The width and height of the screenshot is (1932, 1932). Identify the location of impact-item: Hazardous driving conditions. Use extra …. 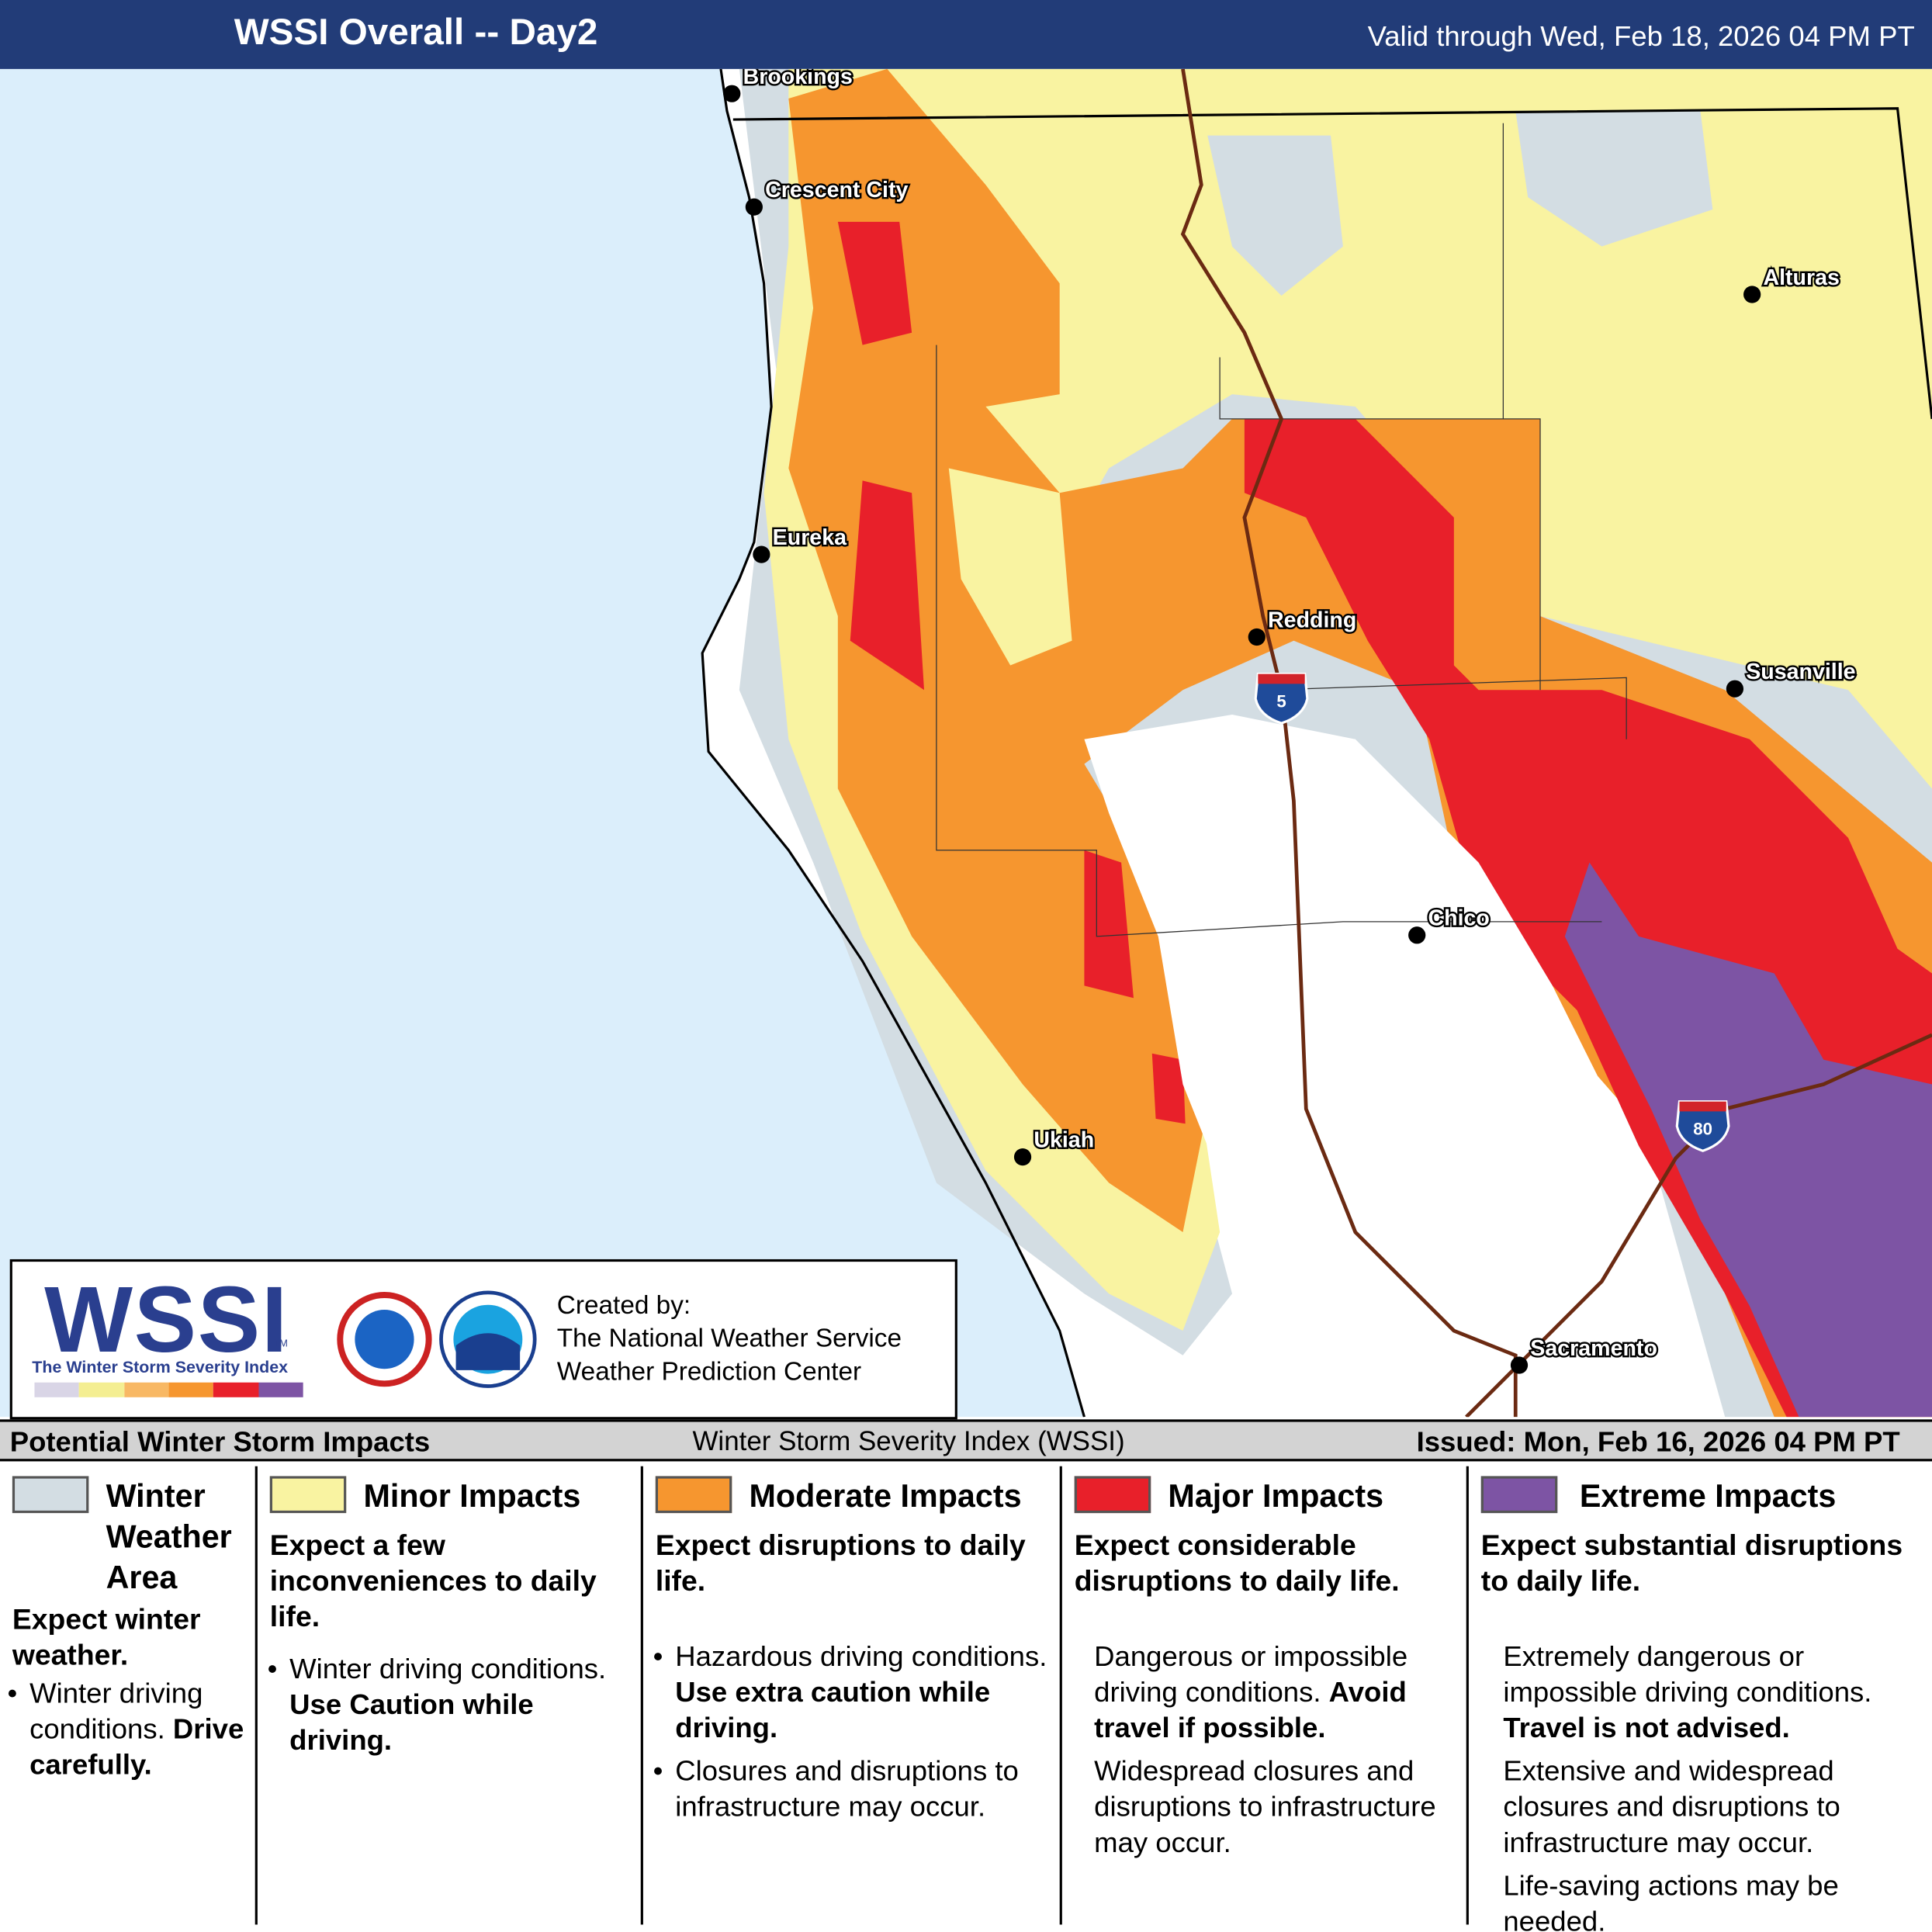
(852, 1692).